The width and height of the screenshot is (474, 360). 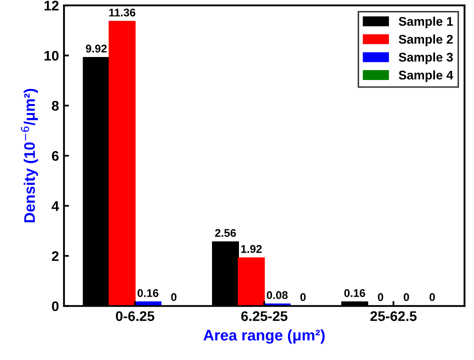 I want to click on y-axis-title: Density (10$^{−6}$/μm²), so click(x=29, y=155).